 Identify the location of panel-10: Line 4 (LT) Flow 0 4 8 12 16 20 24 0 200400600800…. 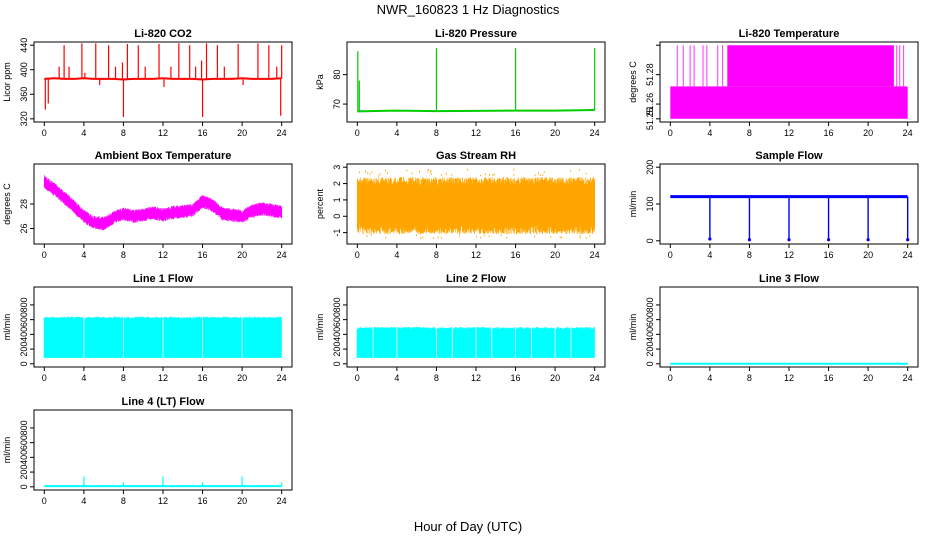
(147, 451).